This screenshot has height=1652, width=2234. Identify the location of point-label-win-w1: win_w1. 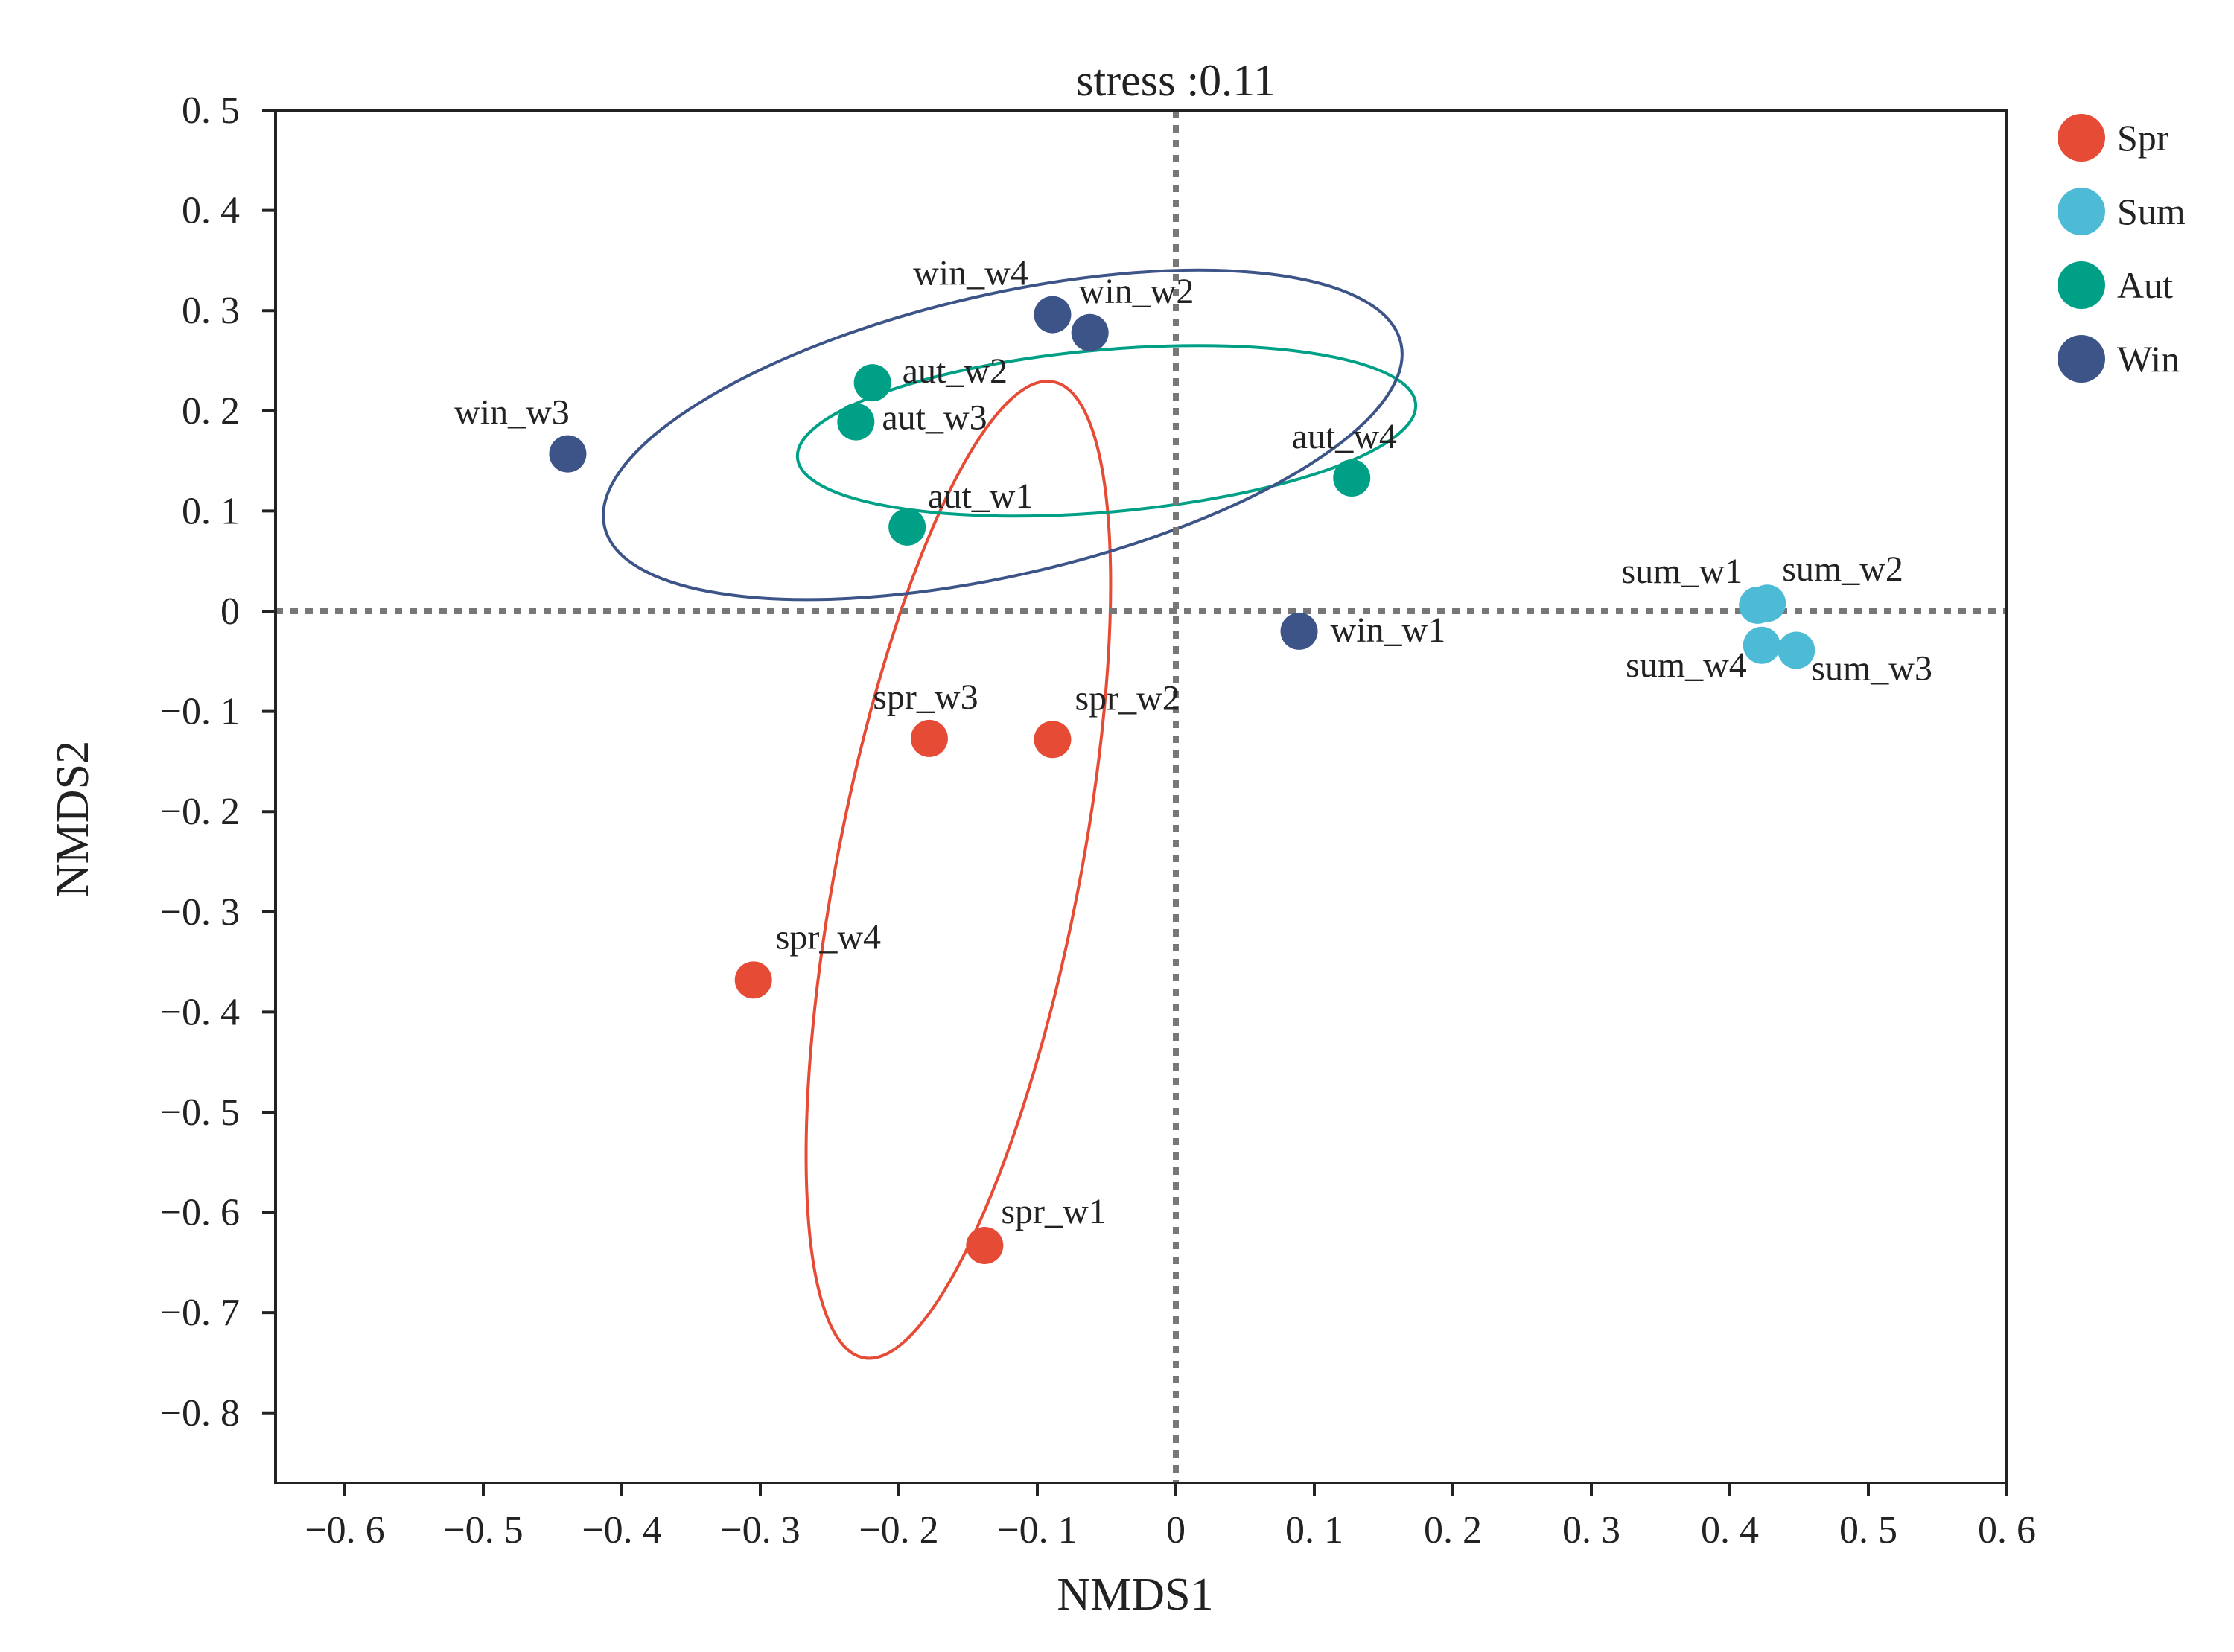
(1388, 630).